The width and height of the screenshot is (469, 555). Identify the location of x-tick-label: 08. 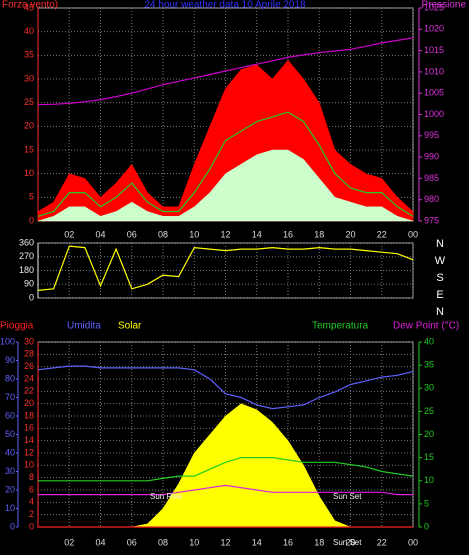
(163, 234).